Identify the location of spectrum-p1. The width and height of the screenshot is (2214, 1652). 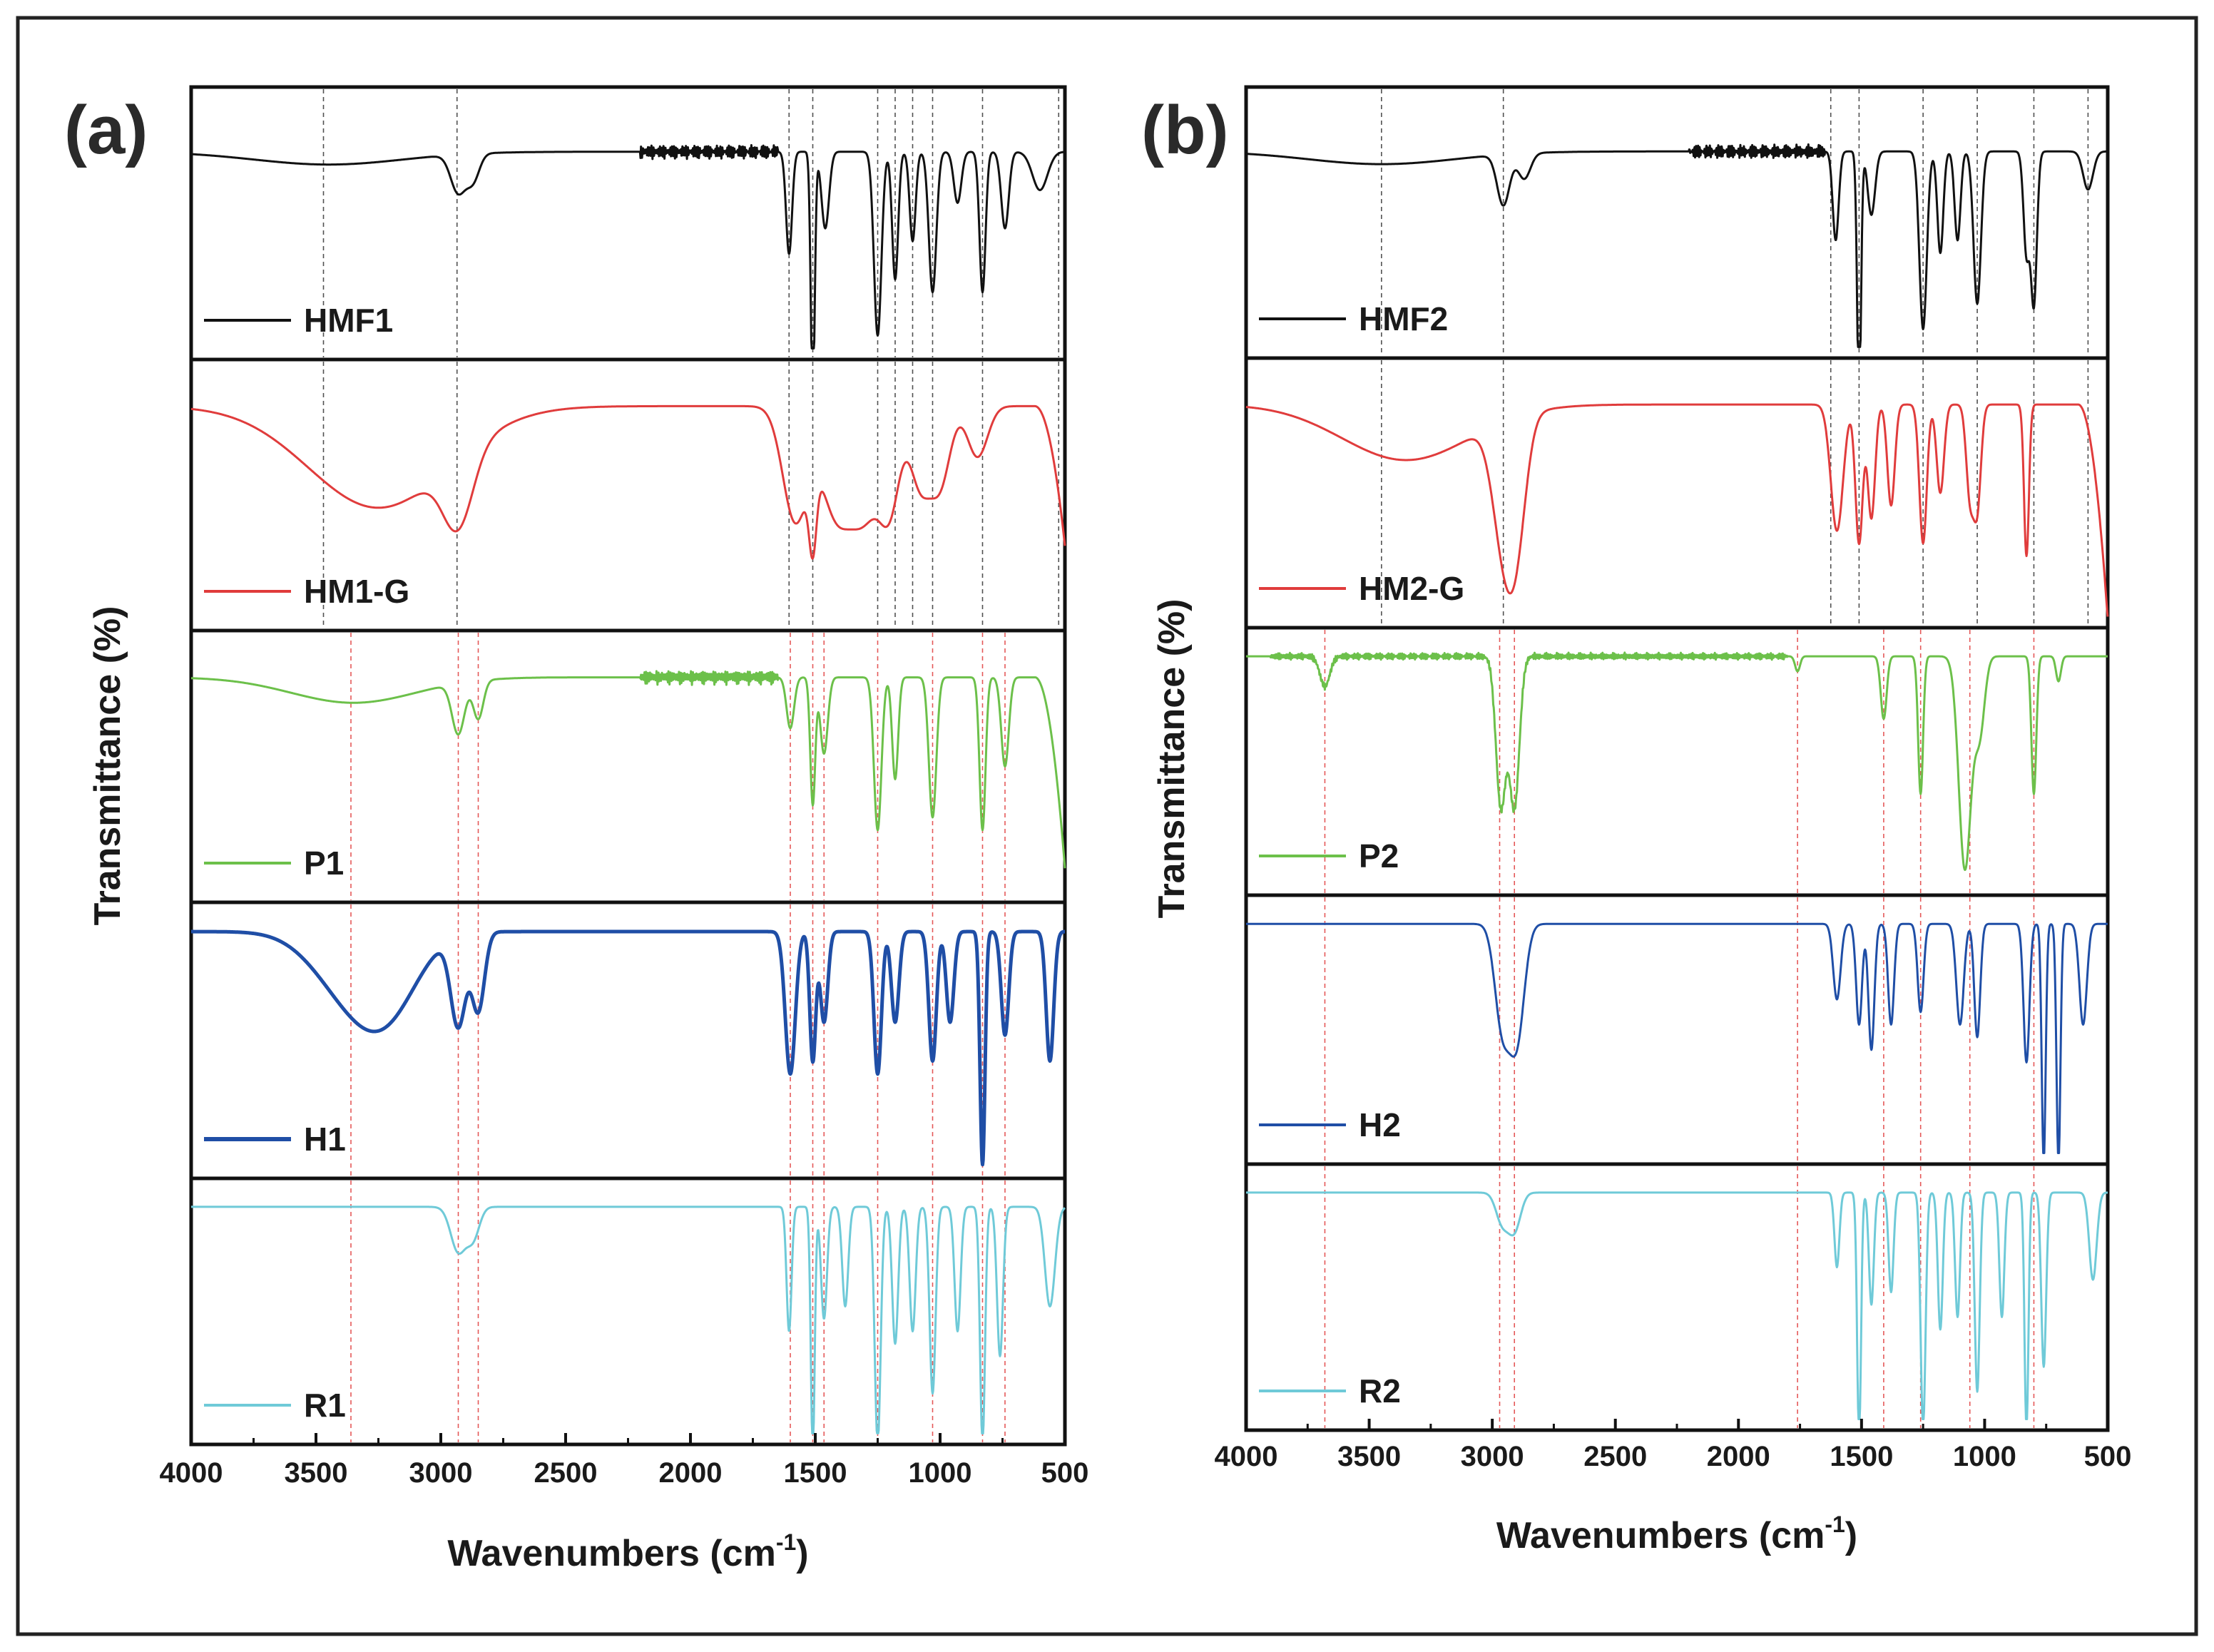
(628, 769).